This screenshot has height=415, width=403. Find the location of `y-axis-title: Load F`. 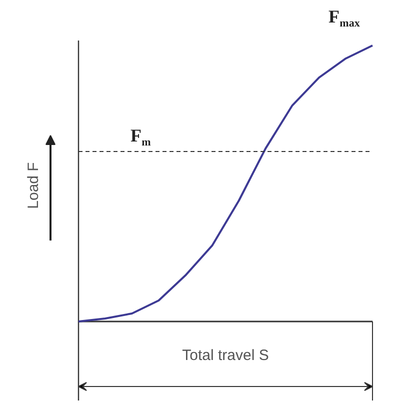

y-axis-title: Load F is located at coordinates (33, 185).